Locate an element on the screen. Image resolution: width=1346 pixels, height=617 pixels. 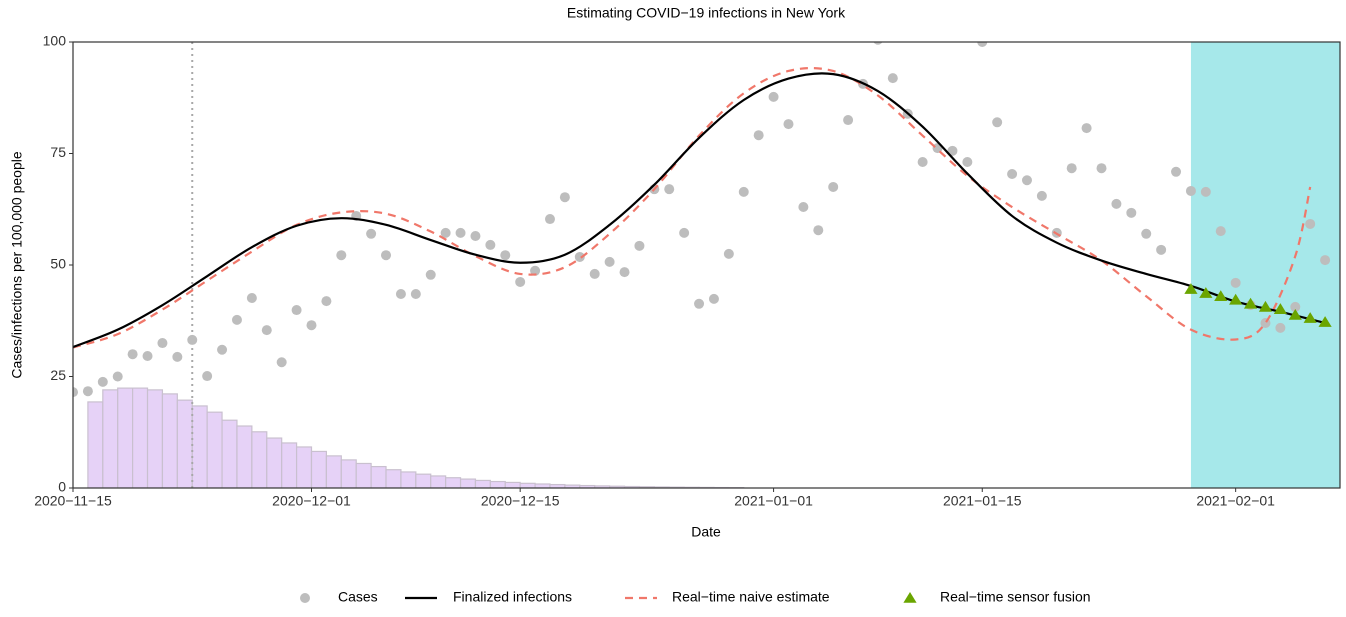
x-tick-label: 2020−12−01 is located at coordinates (311, 501).